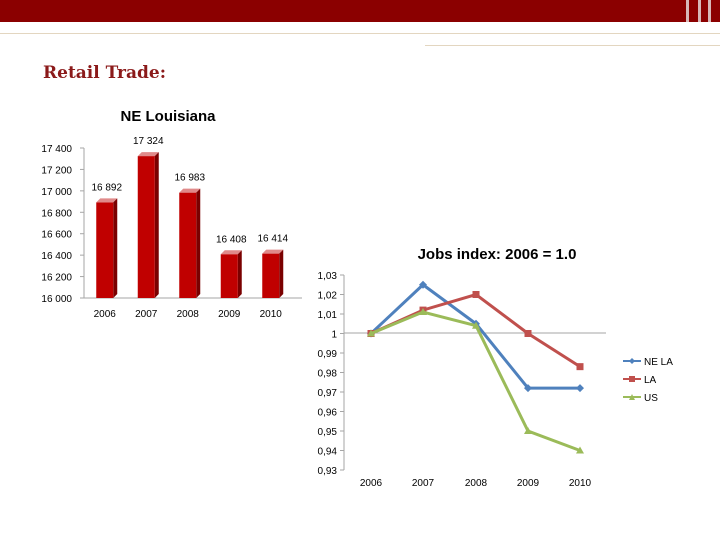 This screenshot has height=540, width=720. I want to click on line-y-tick-label: 0,93, so click(328, 471).